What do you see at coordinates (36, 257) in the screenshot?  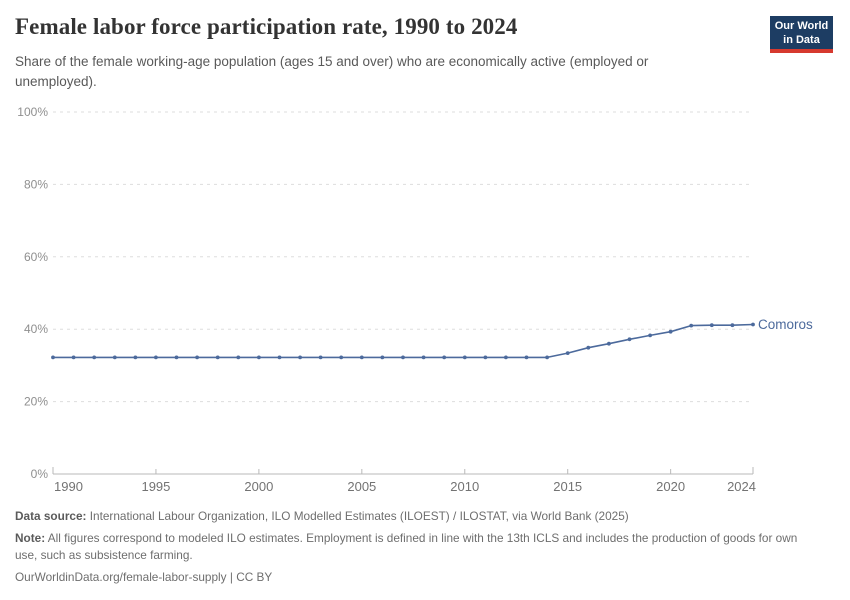 I see `y-tick-label-60: 60%` at bounding box center [36, 257].